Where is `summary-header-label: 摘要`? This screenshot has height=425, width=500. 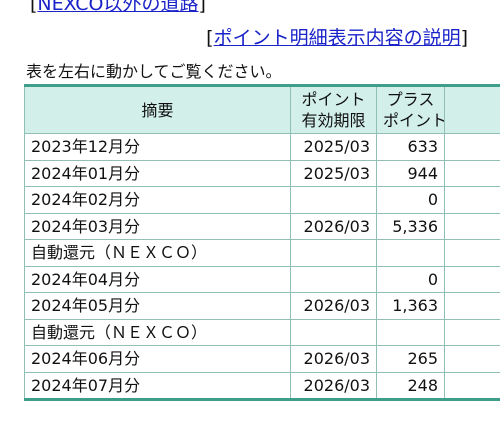 summary-header-label: 摘要 is located at coordinates (157, 110).